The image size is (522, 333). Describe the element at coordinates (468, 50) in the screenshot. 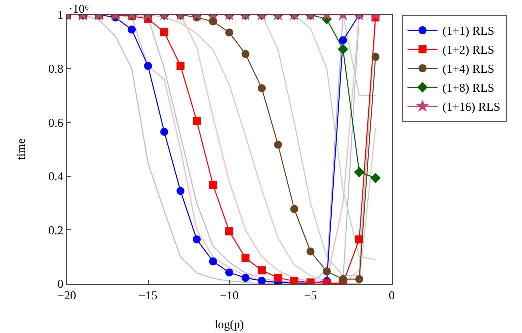

I see `legend-label: (1+2) RLS` at that location.